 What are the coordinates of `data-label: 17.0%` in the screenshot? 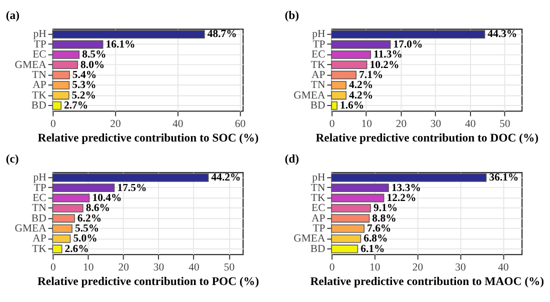 It's located at (408, 44).